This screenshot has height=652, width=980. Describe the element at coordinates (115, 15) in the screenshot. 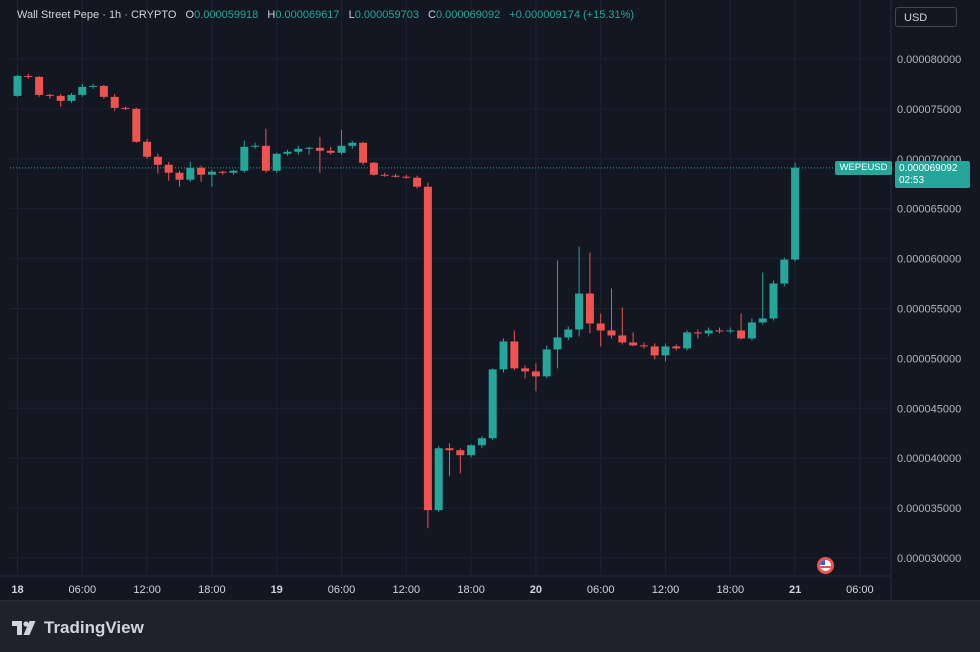

I see `interval-label: 1h` at that location.